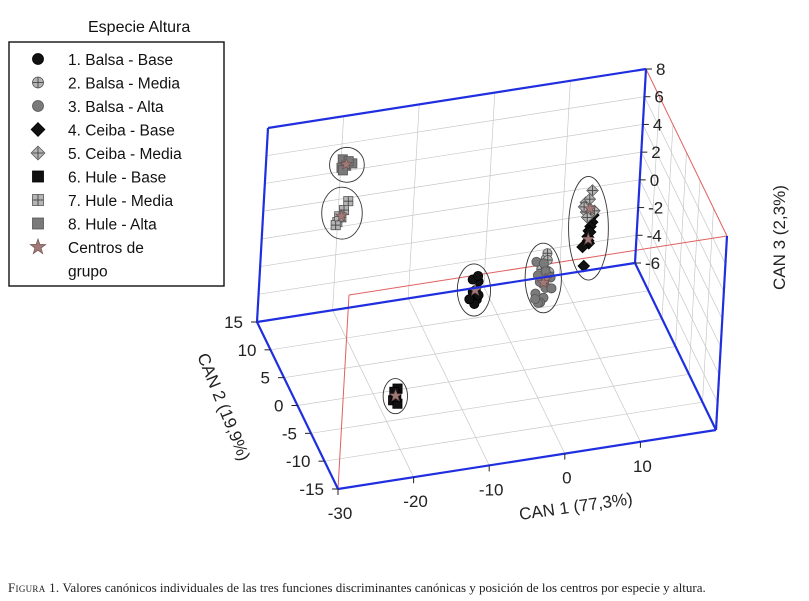 Image resolution: width=809 pixels, height=601 pixels. I want to click on legend-label: 5. Ceiba - Media, so click(125, 154).